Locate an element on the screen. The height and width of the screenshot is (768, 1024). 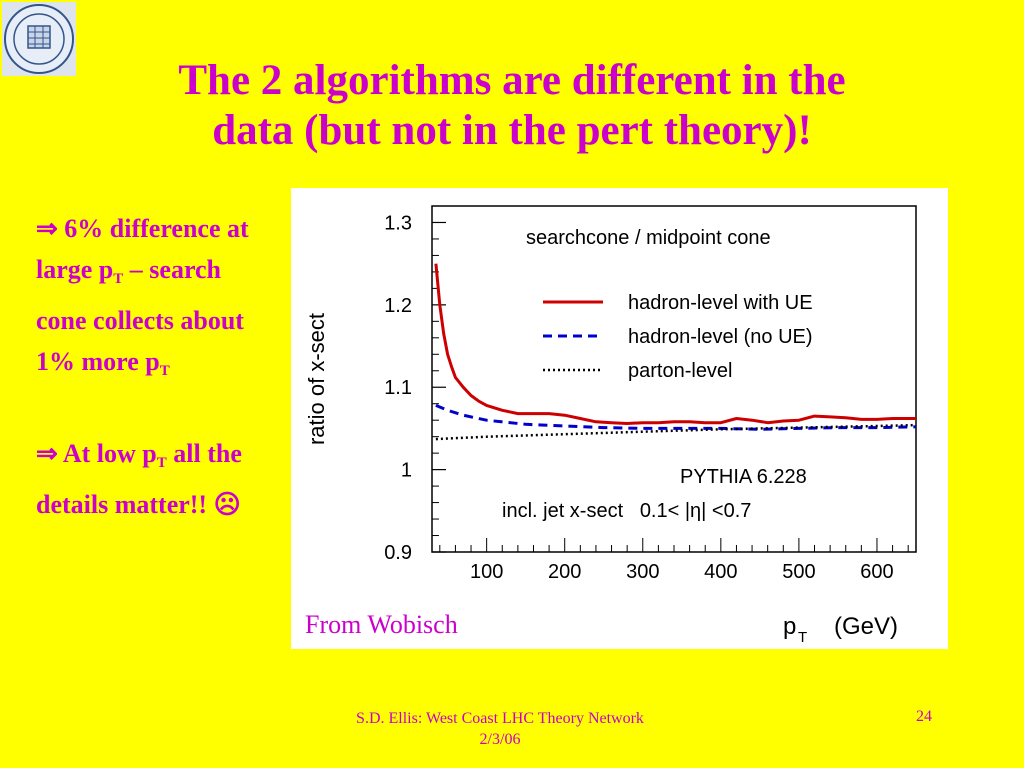
legend-label: hadron-level with UE is located at coordinates (720, 303).